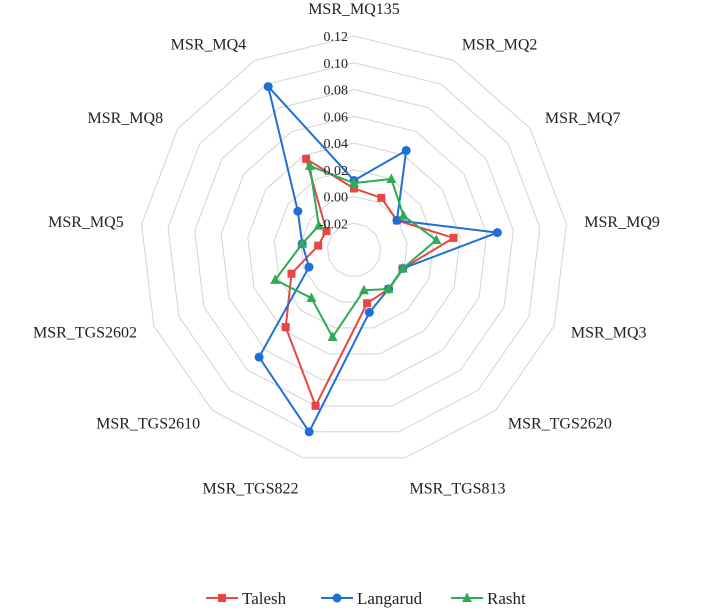  Describe the element at coordinates (560, 424) in the screenshot. I see `axis-label: MSR_TGS2620` at that location.